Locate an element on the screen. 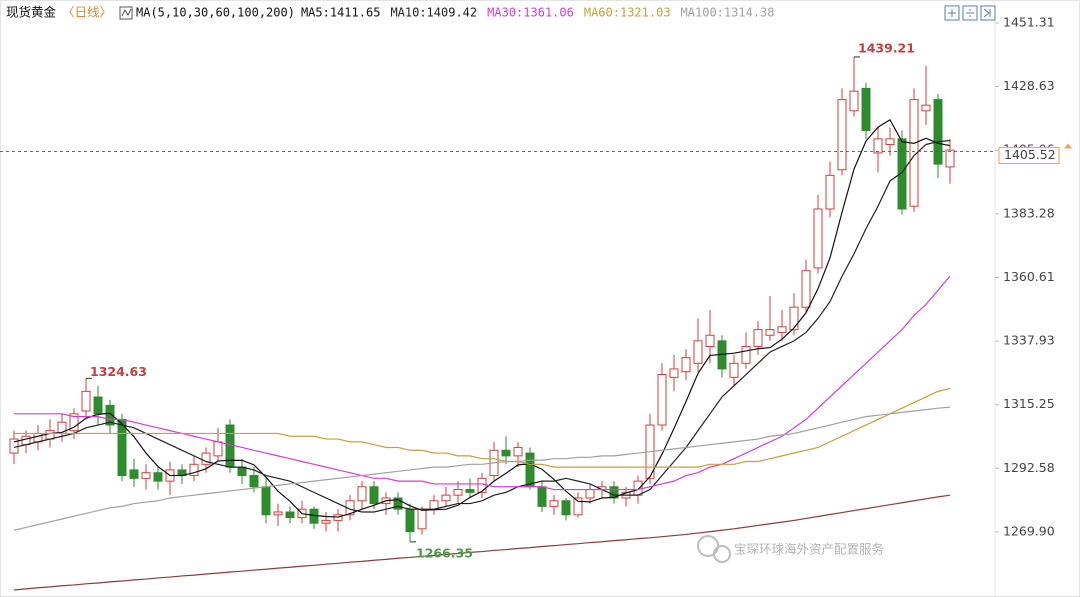 The height and width of the screenshot is (597, 1080). ma-icon is located at coordinates (126, 13).